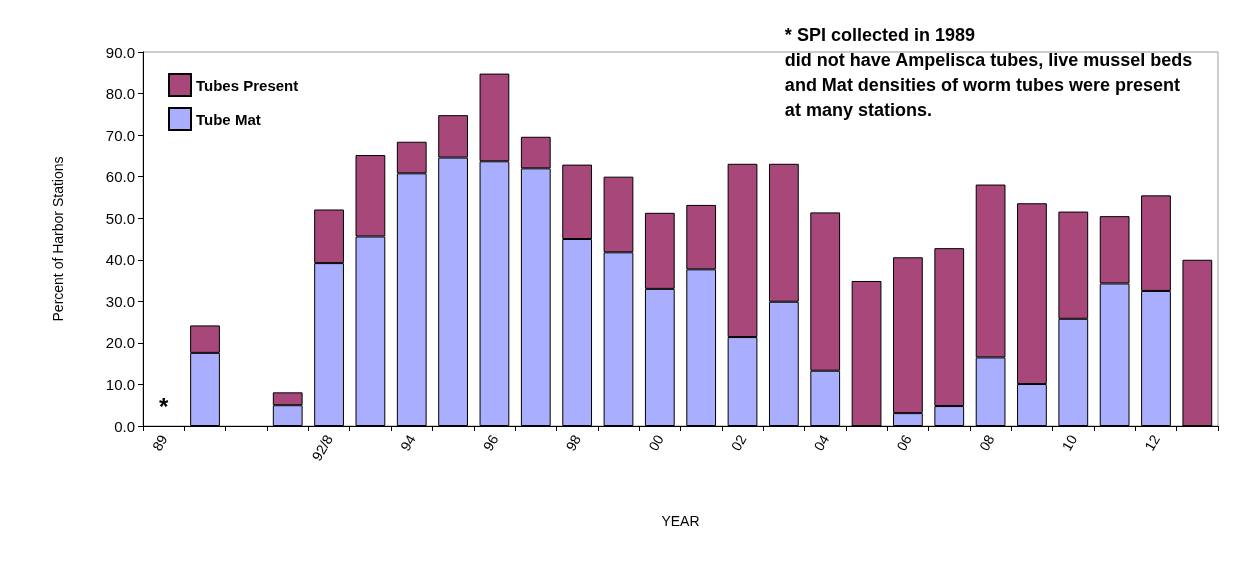  I want to click on y-tick-label: 10.0, so click(120, 384).